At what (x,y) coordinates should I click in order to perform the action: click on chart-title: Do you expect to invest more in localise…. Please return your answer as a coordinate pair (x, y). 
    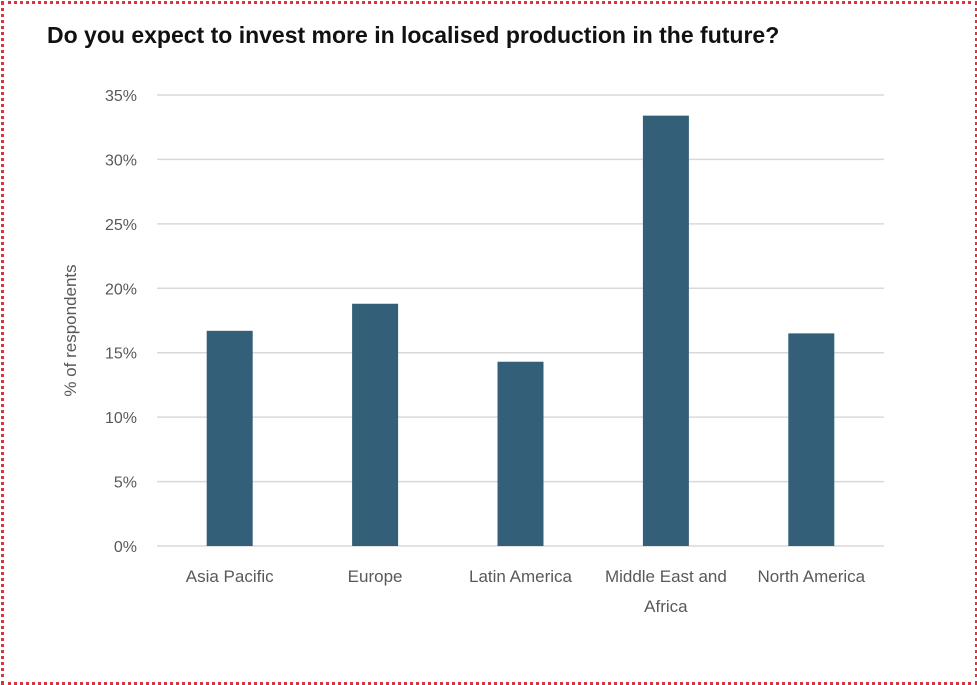
    Looking at the image, I should click on (413, 35).